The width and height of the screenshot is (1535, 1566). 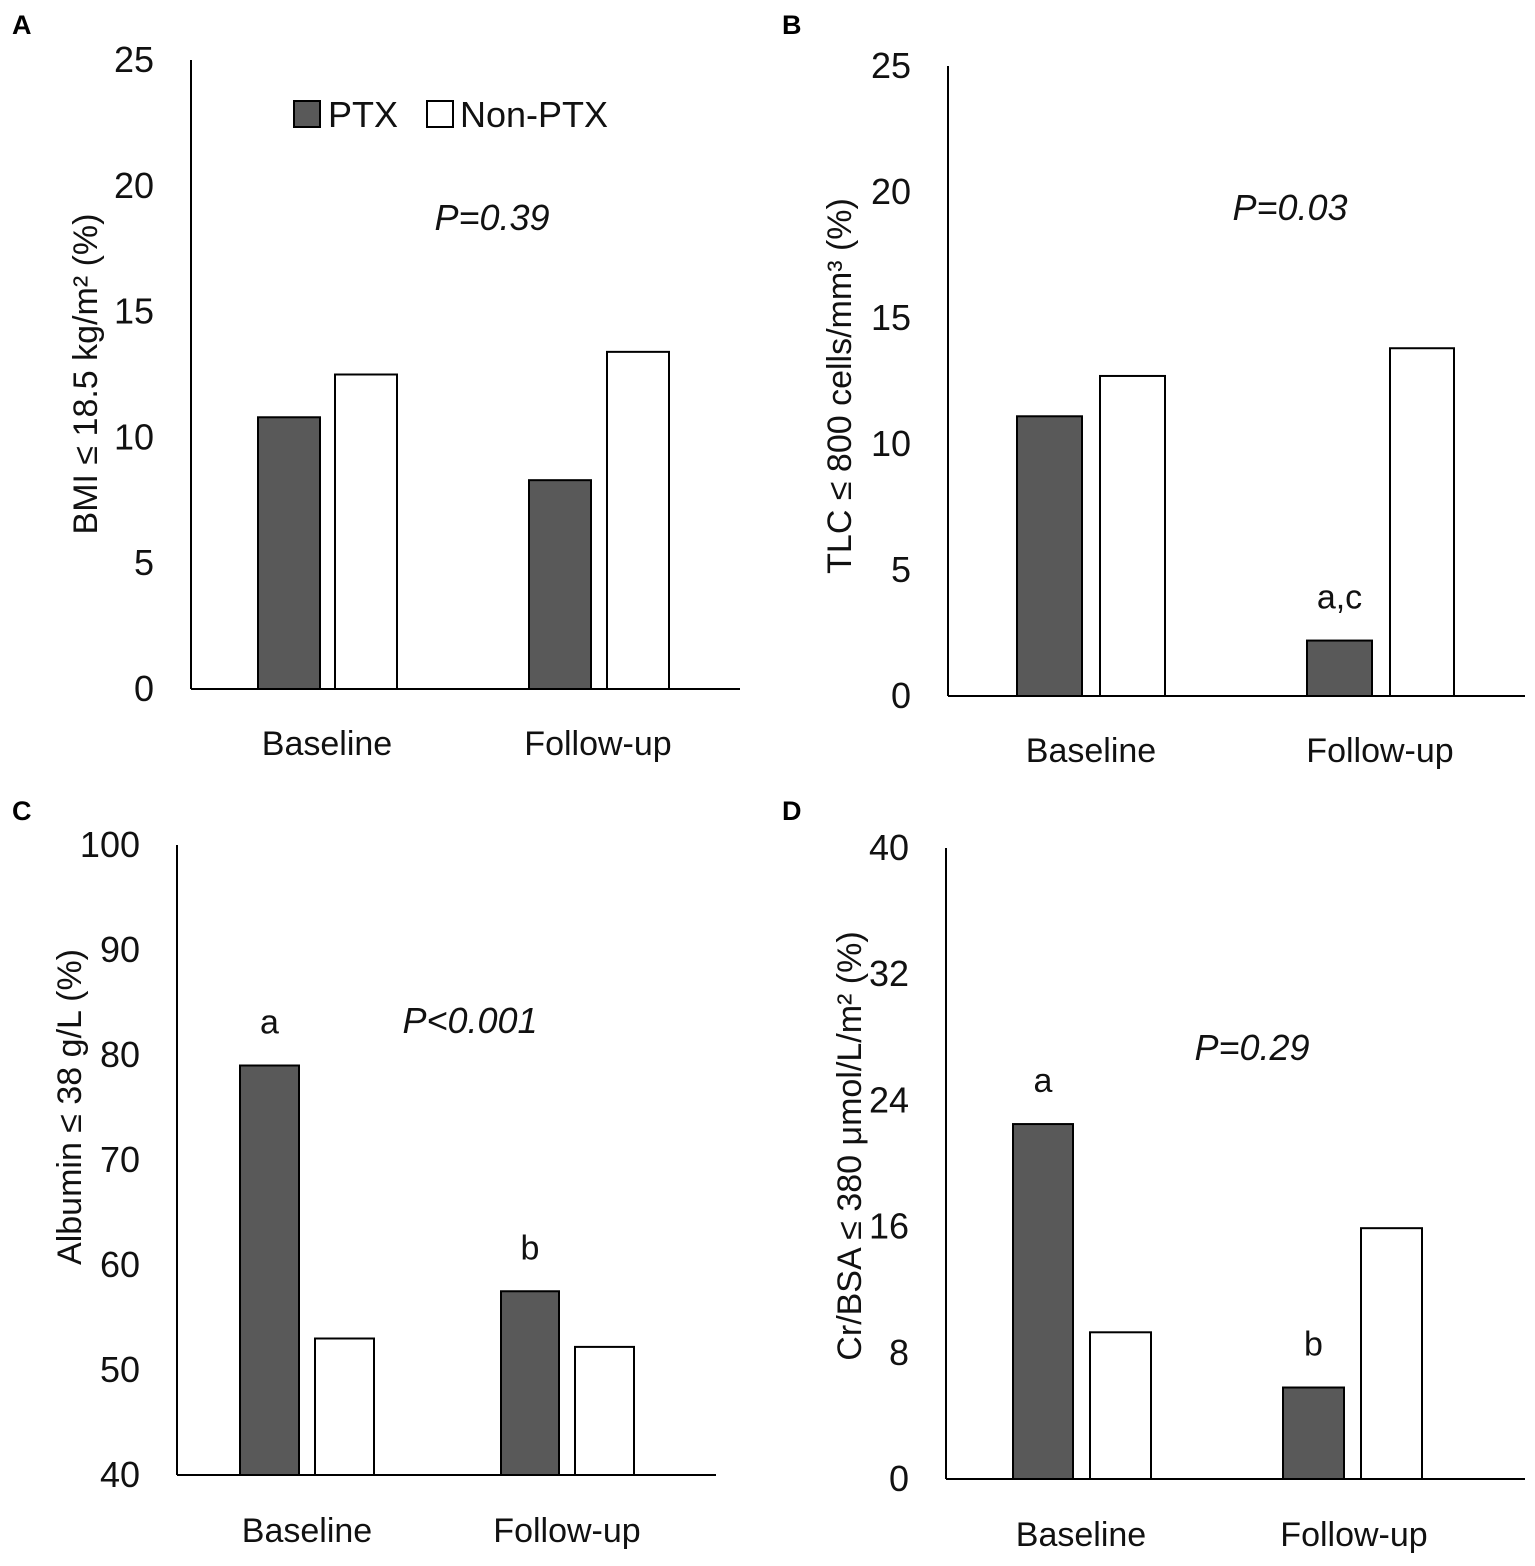 What do you see at coordinates (1339, 598) in the screenshot?
I see `bar-annotation: a,c` at bounding box center [1339, 598].